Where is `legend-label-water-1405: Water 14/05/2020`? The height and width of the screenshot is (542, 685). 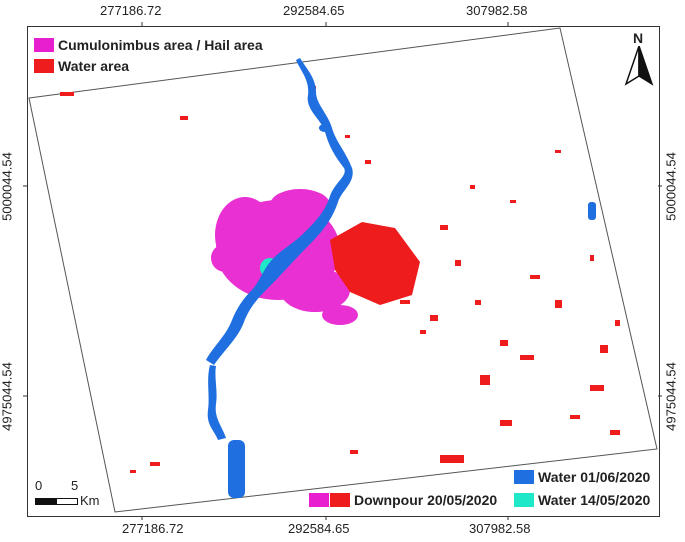
legend-label-water-1405: Water 14/05/2020 is located at coordinates (594, 500).